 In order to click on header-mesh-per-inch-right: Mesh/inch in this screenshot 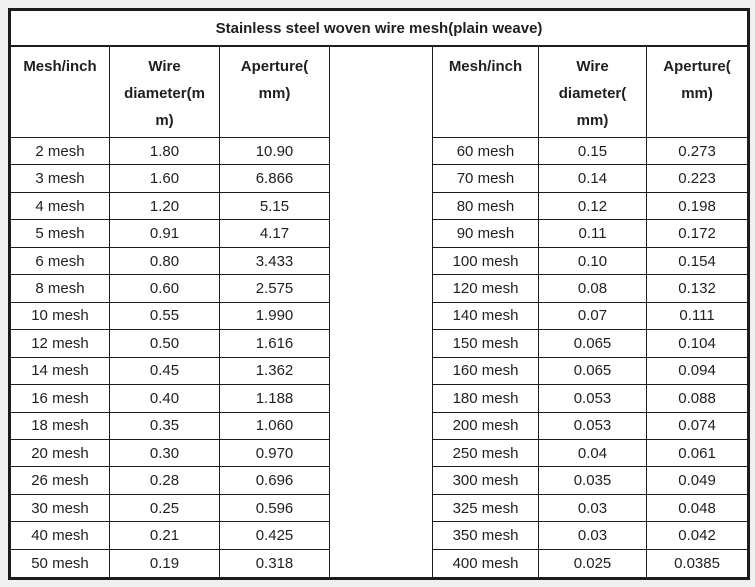, I will do `click(485, 91)`.